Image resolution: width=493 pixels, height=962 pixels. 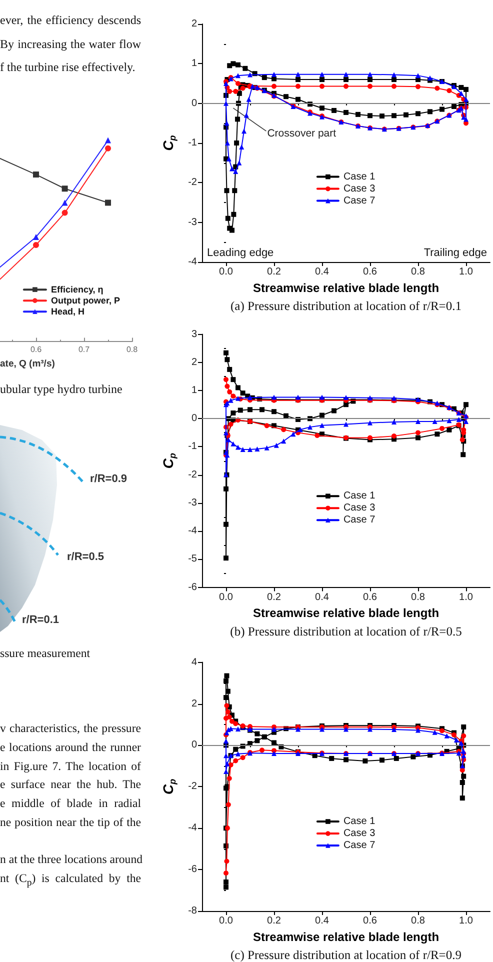 I want to click on x-tick-label: 0.7, so click(x=84, y=349).